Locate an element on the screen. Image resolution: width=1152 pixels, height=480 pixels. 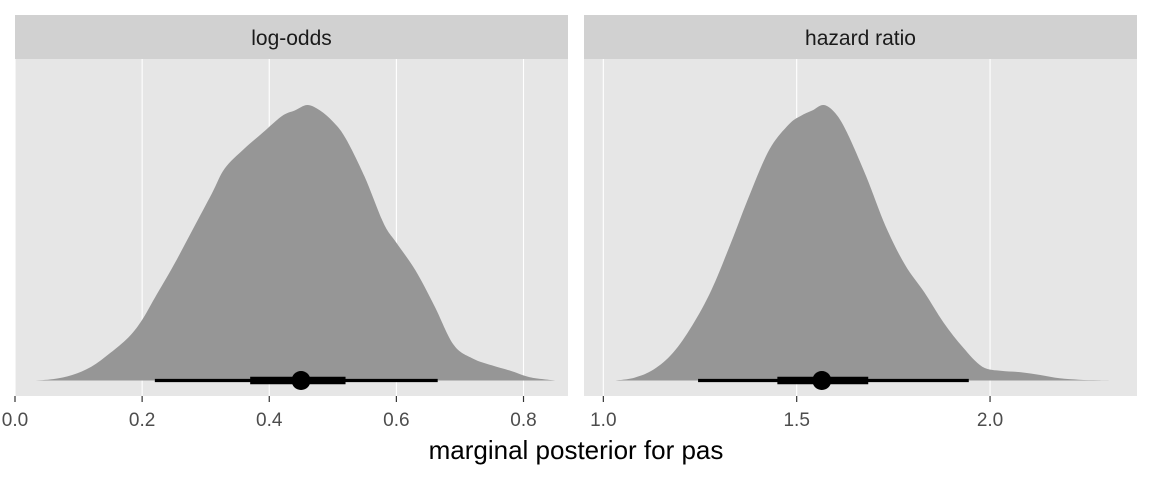
x-tick-label: 1.5 is located at coordinates (796, 420).